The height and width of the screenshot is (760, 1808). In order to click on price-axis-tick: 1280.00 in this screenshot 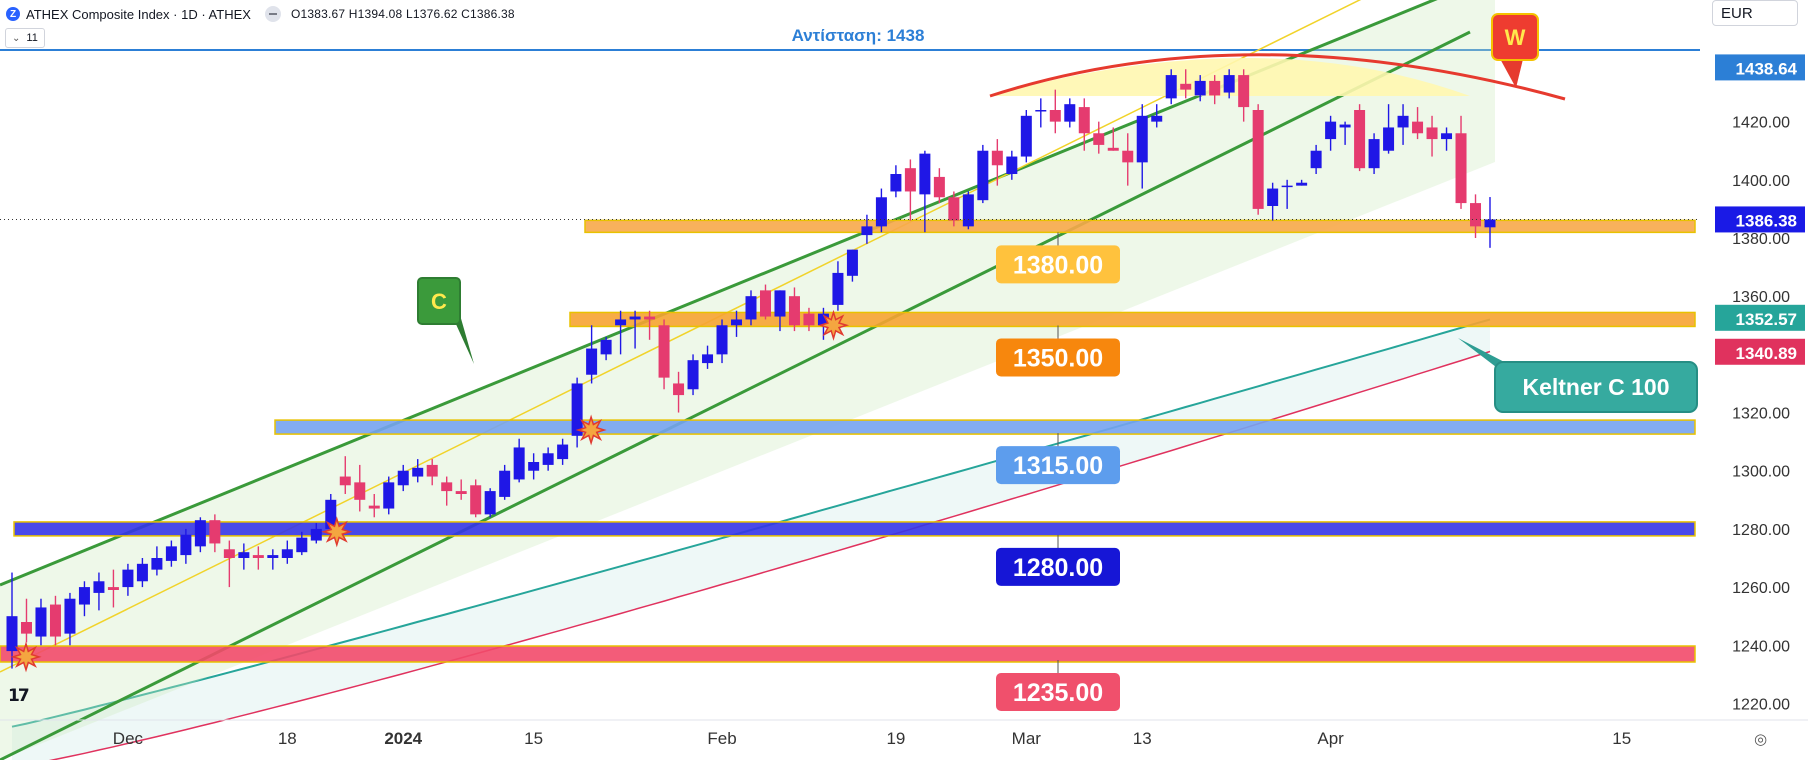, I will do `click(1761, 530)`.